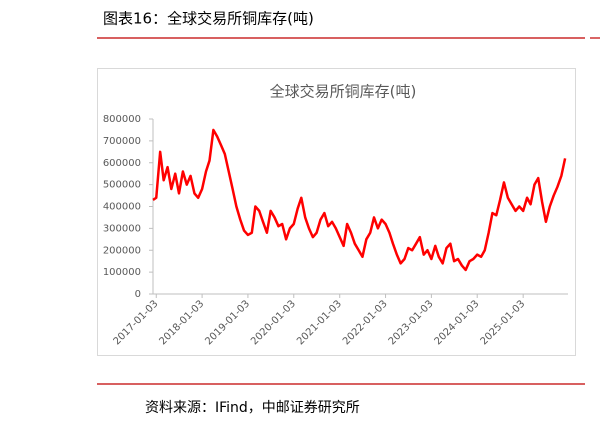 The image size is (600, 426). Describe the element at coordinates (343, 92) in the screenshot. I see `chart-title: 全球交易所铜库存(吨)` at that location.